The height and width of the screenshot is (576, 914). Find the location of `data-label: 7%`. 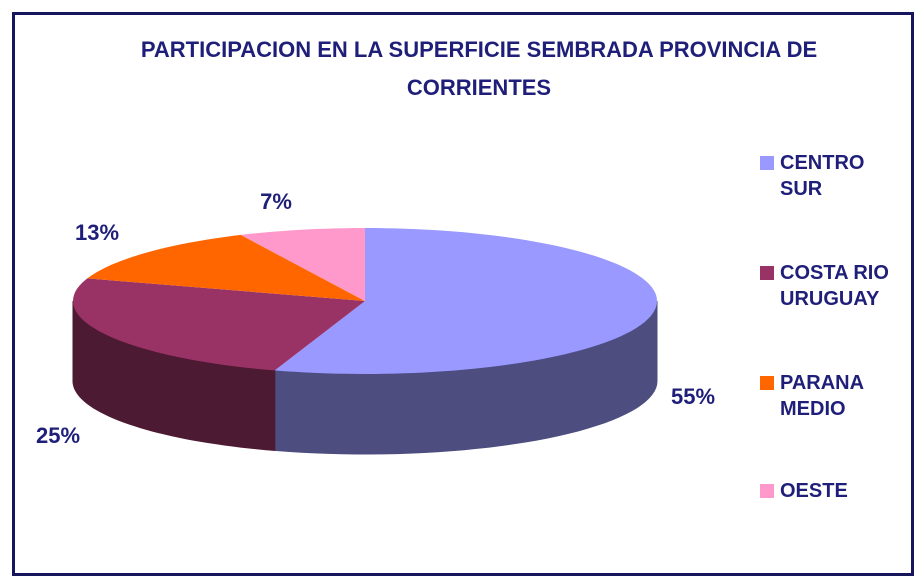

data-label: 7% is located at coordinates (276, 201).